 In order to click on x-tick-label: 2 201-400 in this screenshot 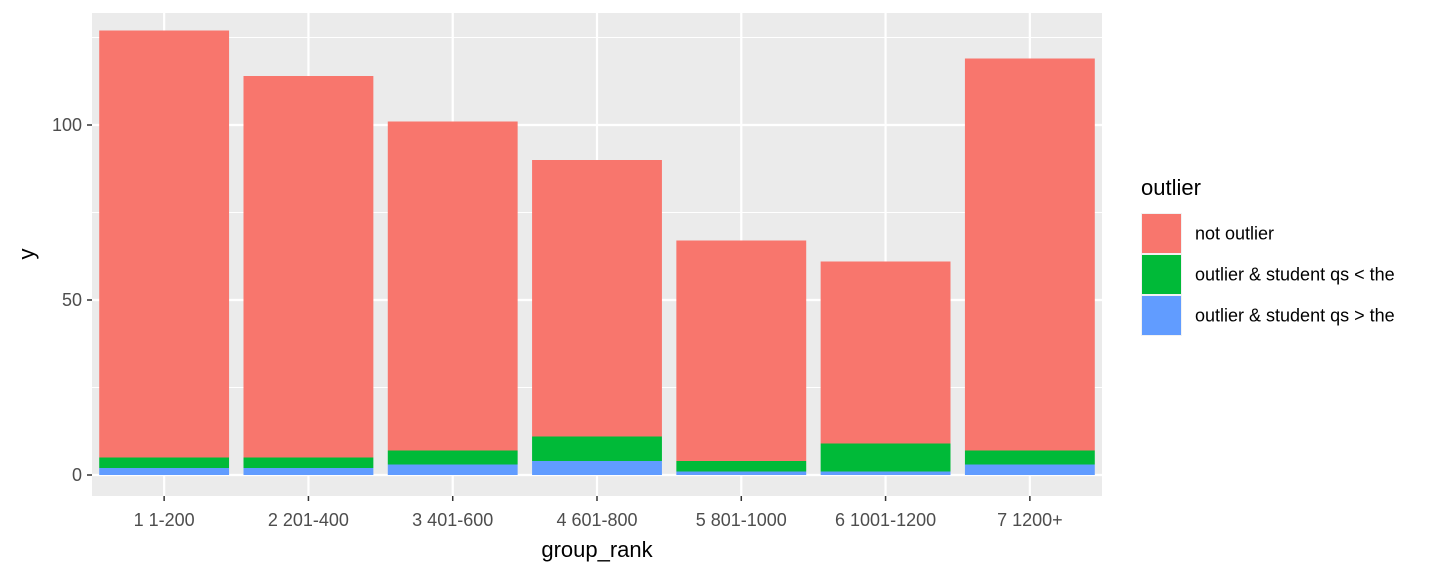, I will do `click(308, 520)`.